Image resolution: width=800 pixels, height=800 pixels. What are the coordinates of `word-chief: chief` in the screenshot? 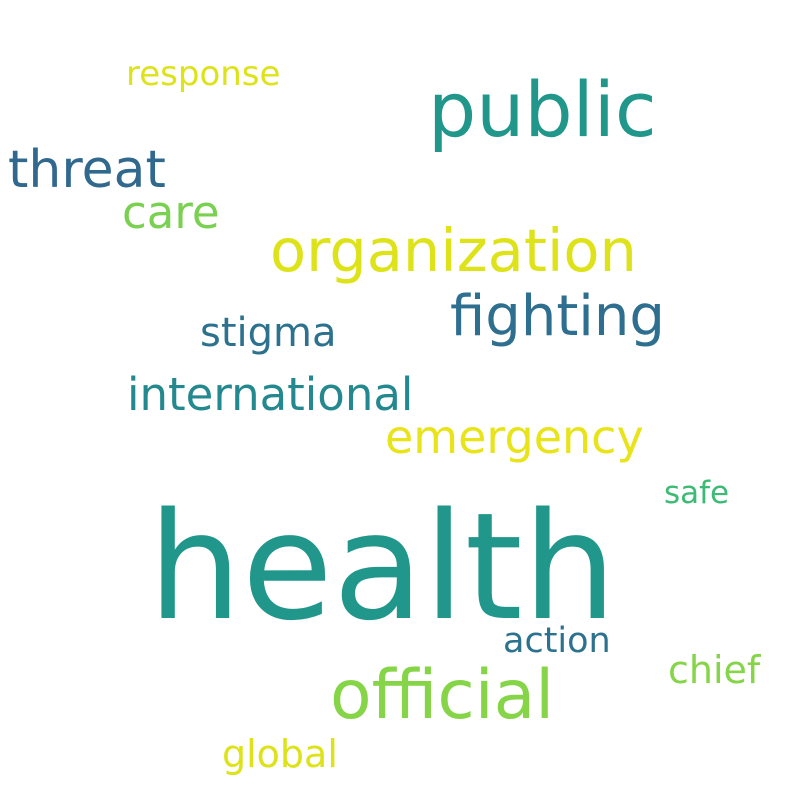 It's located at (714, 670).